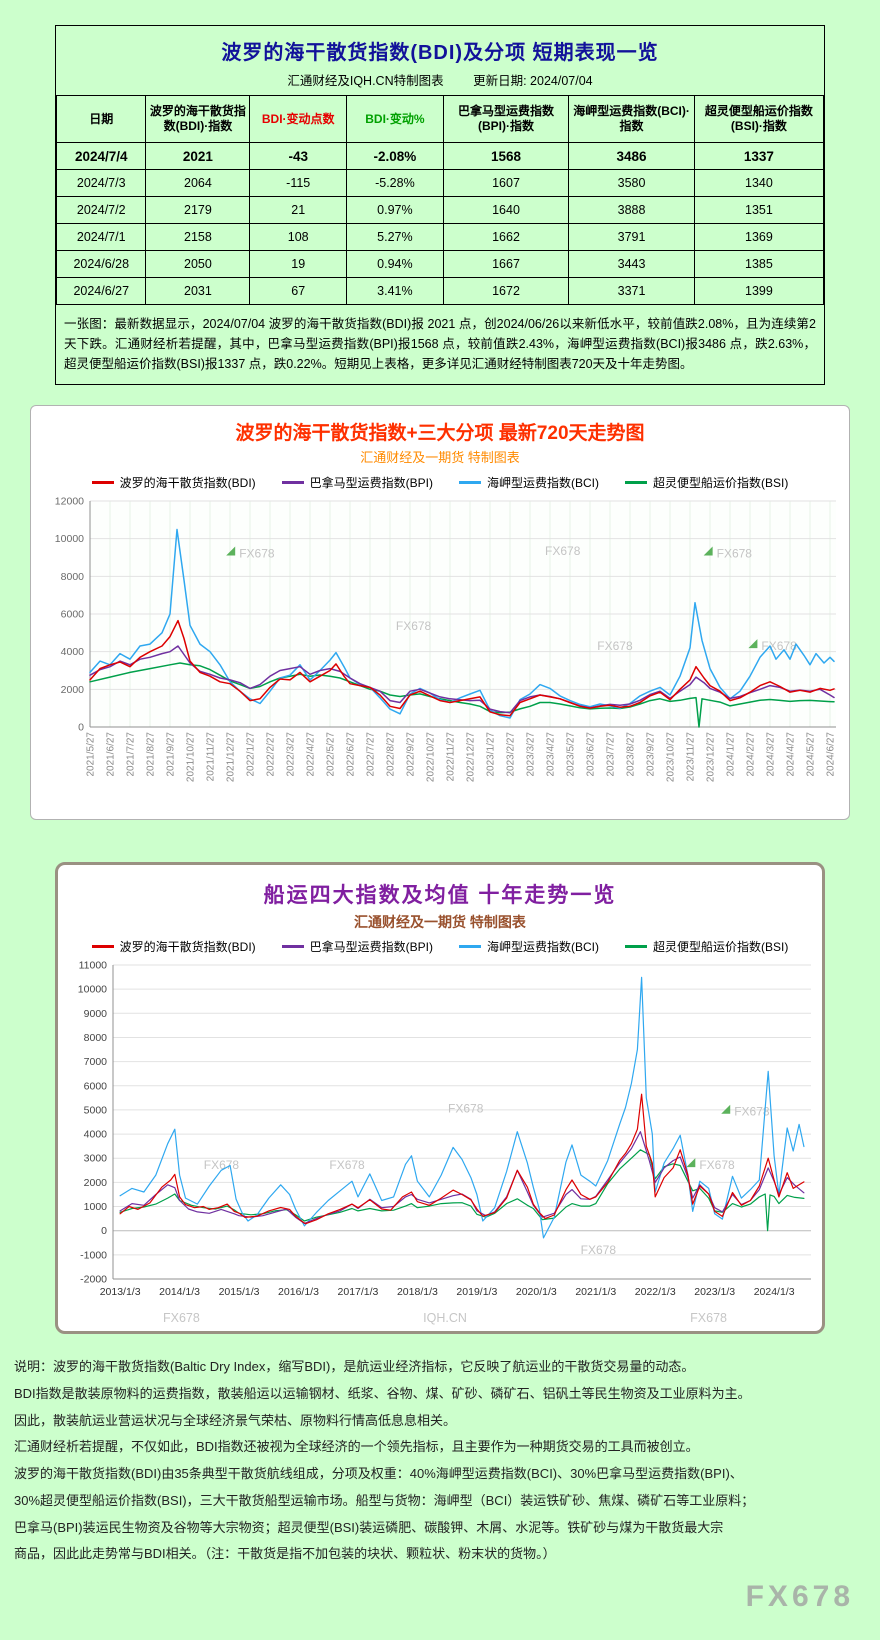 This screenshot has width=880, height=1640. What do you see at coordinates (831, 754) in the screenshot?
I see `x-tick-label: 2024/6/27` at bounding box center [831, 754].